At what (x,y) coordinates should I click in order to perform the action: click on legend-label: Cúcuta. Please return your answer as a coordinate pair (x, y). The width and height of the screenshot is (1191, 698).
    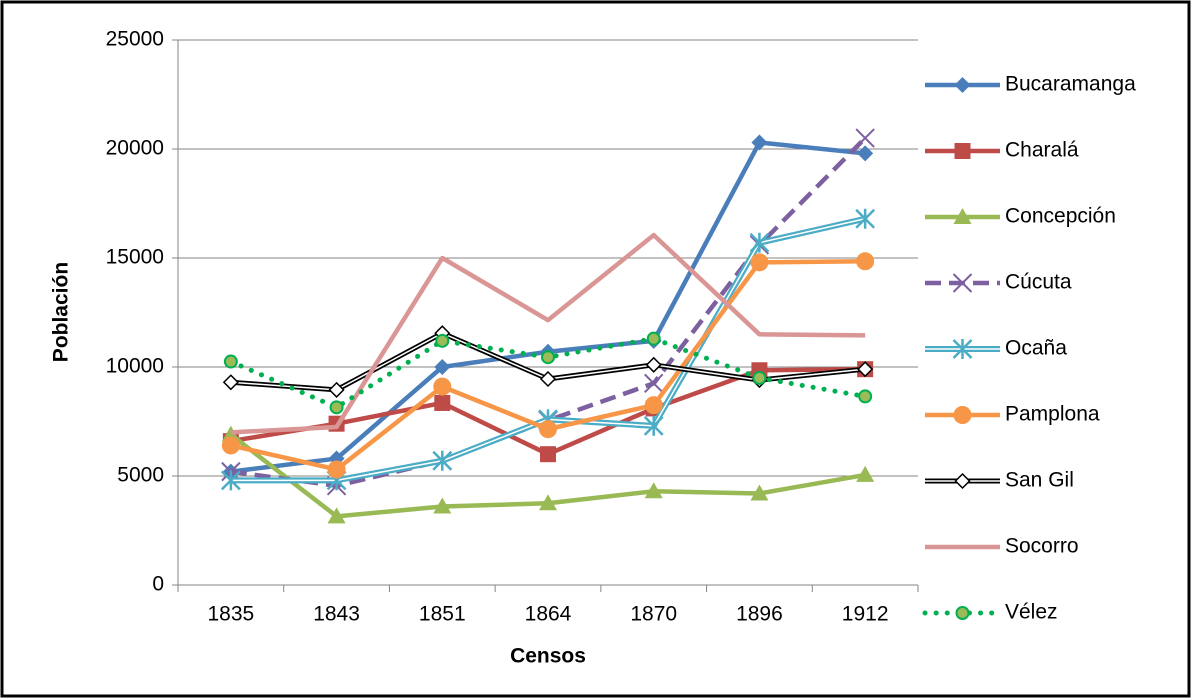
    Looking at the image, I should click on (1038, 282).